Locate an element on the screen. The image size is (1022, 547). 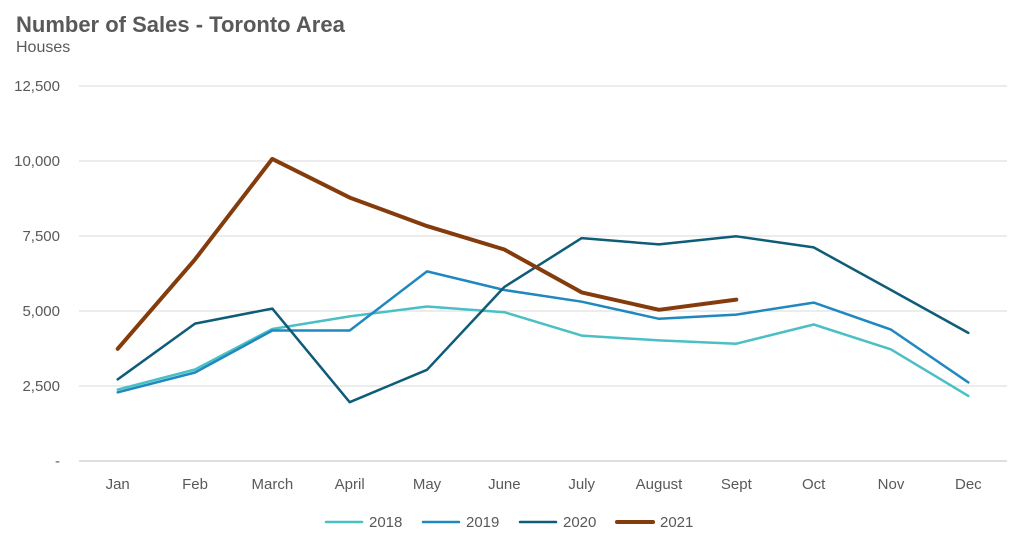
x-tick-label: Feb is located at coordinates (195, 484).